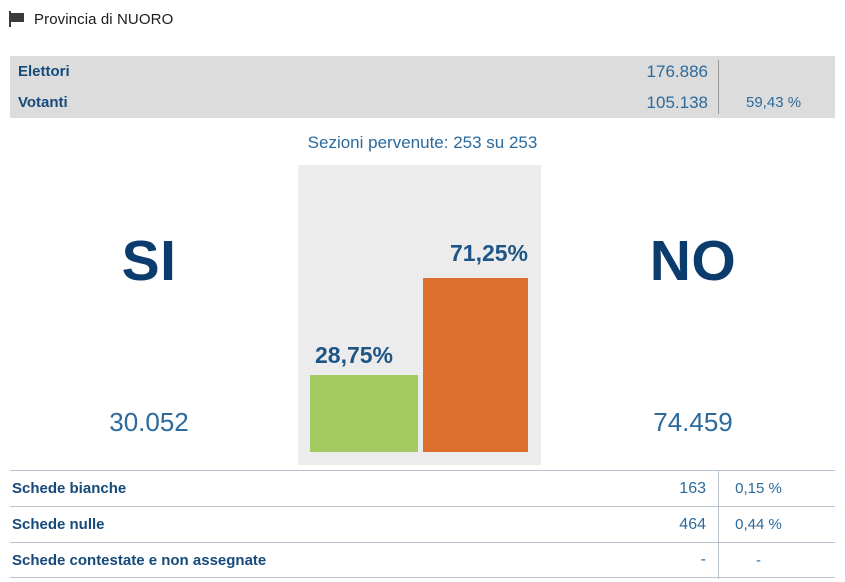  What do you see at coordinates (758, 488) in the screenshot?
I see `ballots-pct-blank: 0,15 %` at bounding box center [758, 488].